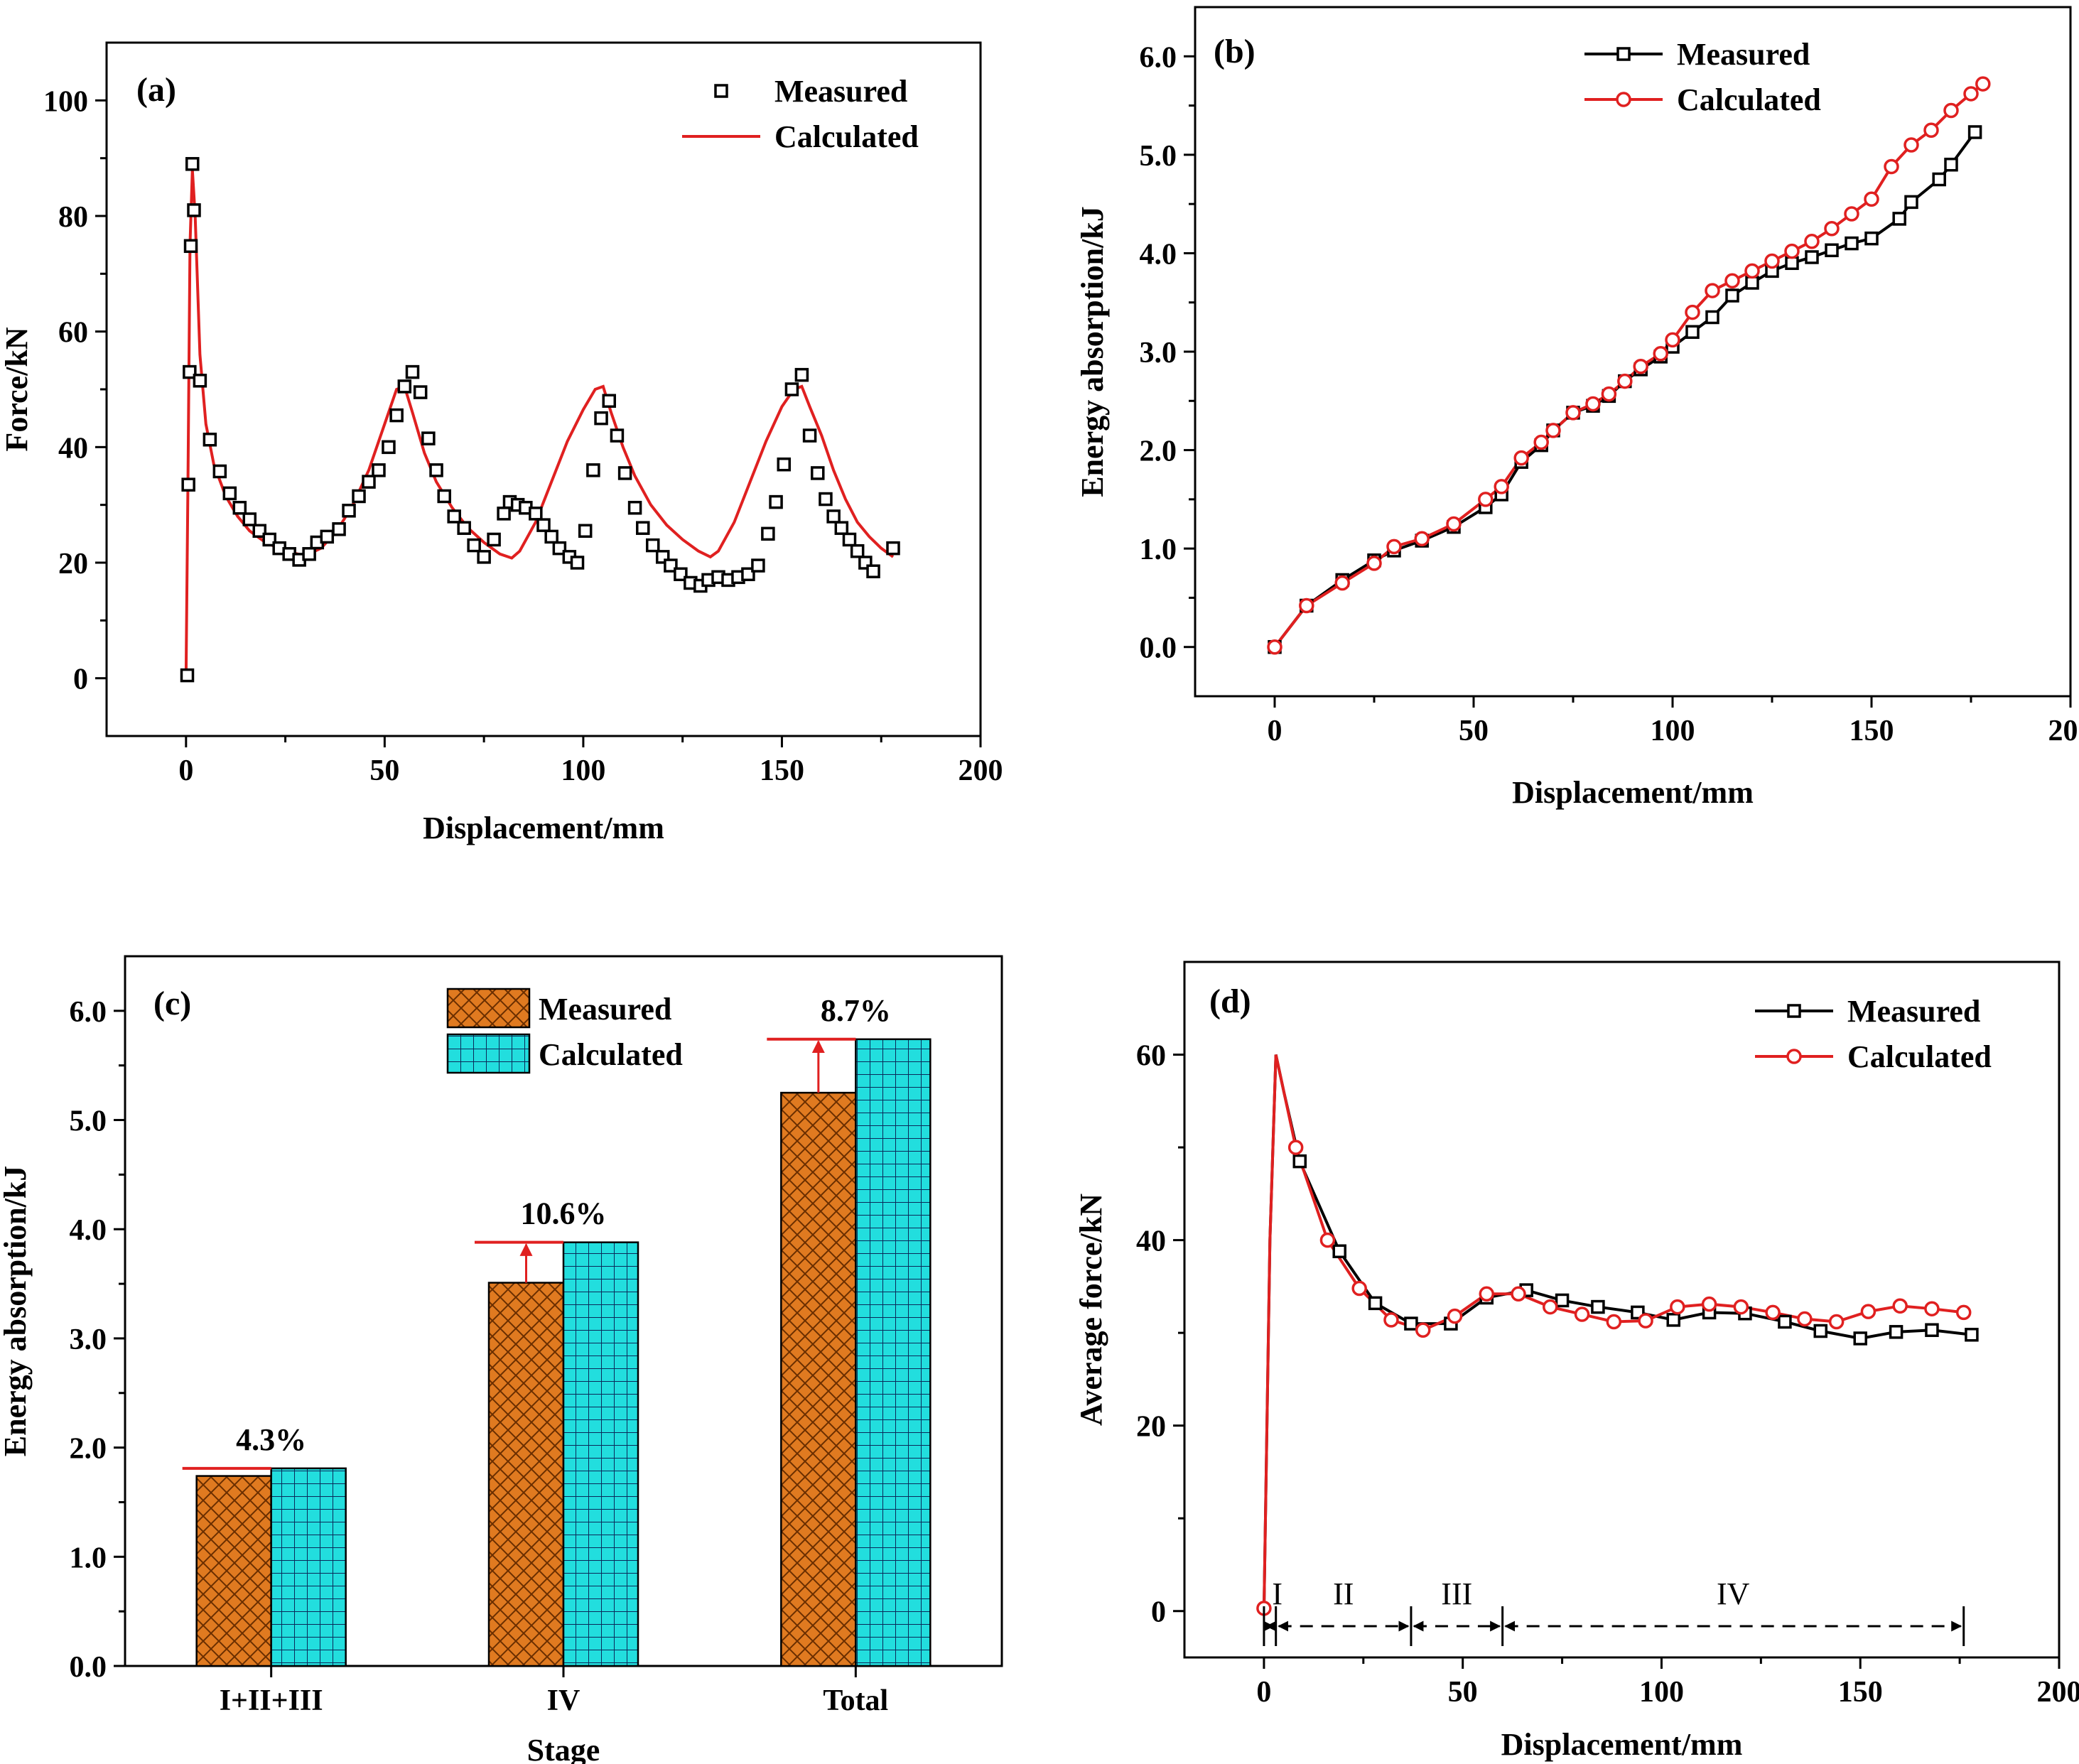  What do you see at coordinates (73, 564) in the screenshot?
I see `y-tick-label: 20` at bounding box center [73, 564].